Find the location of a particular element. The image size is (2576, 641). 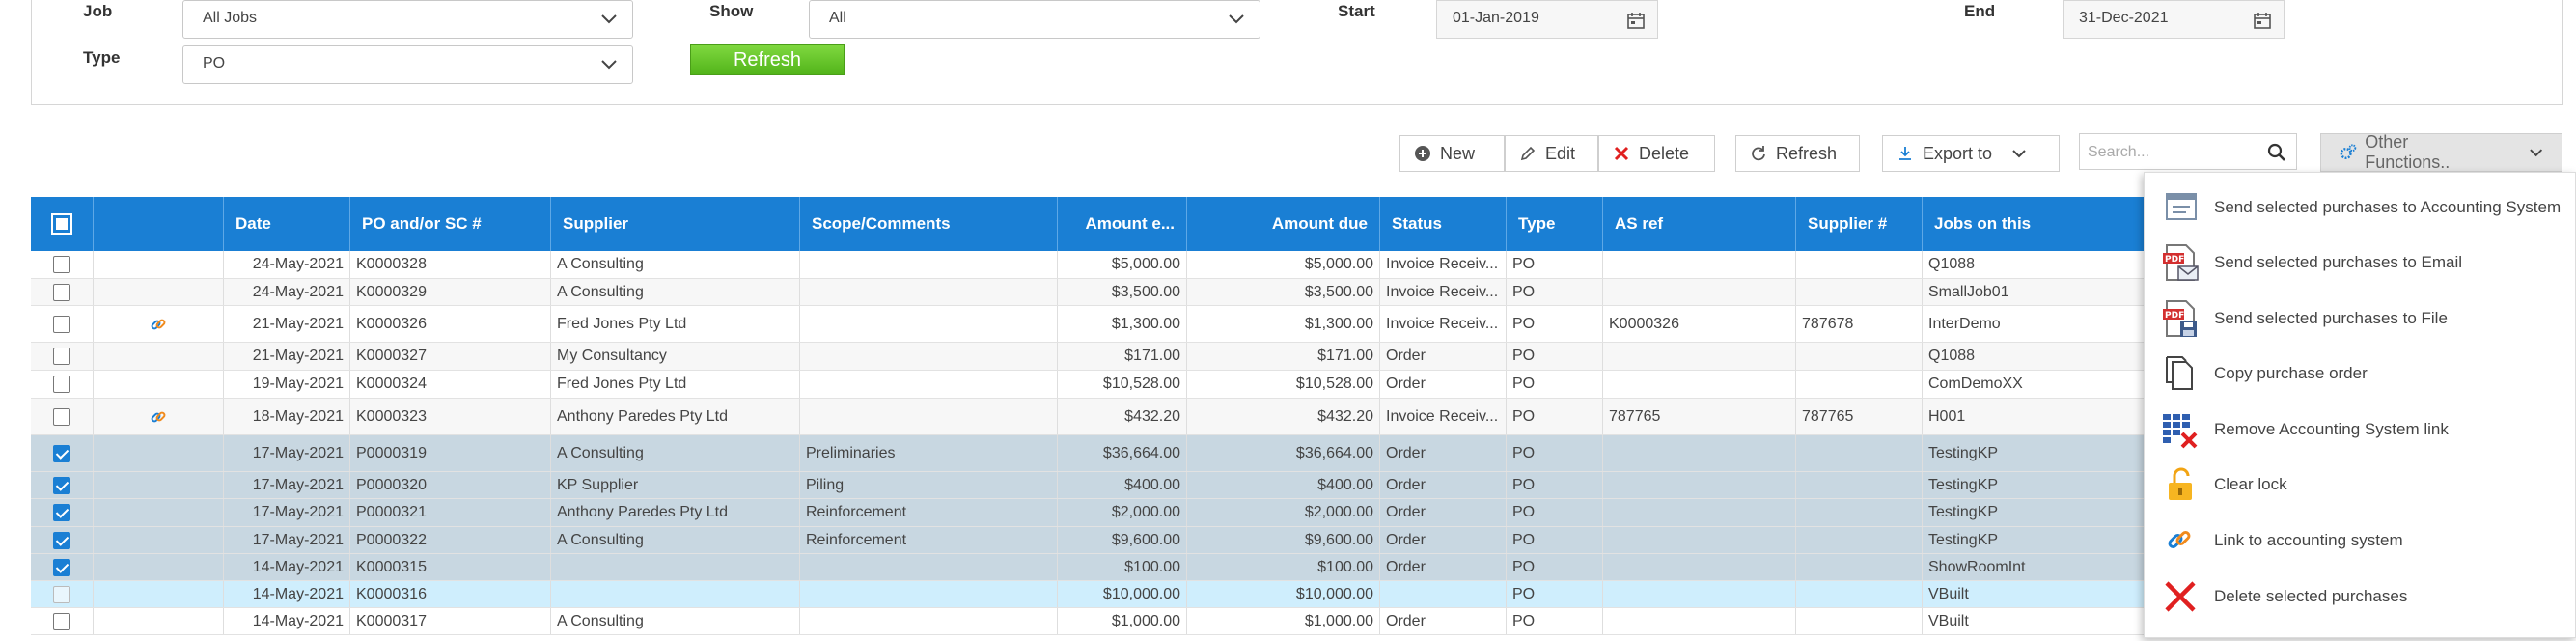

col-header-supplier: Supplier is located at coordinates (675, 224).